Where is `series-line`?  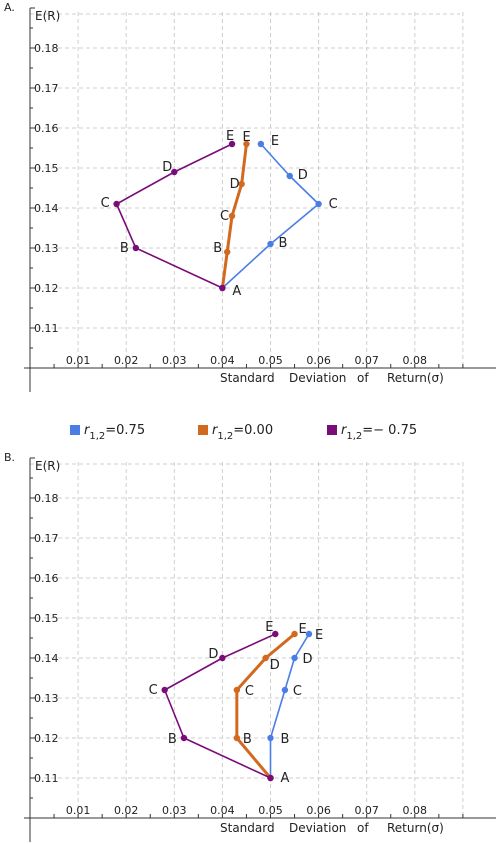
series-line is located at coordinates (219, 706).